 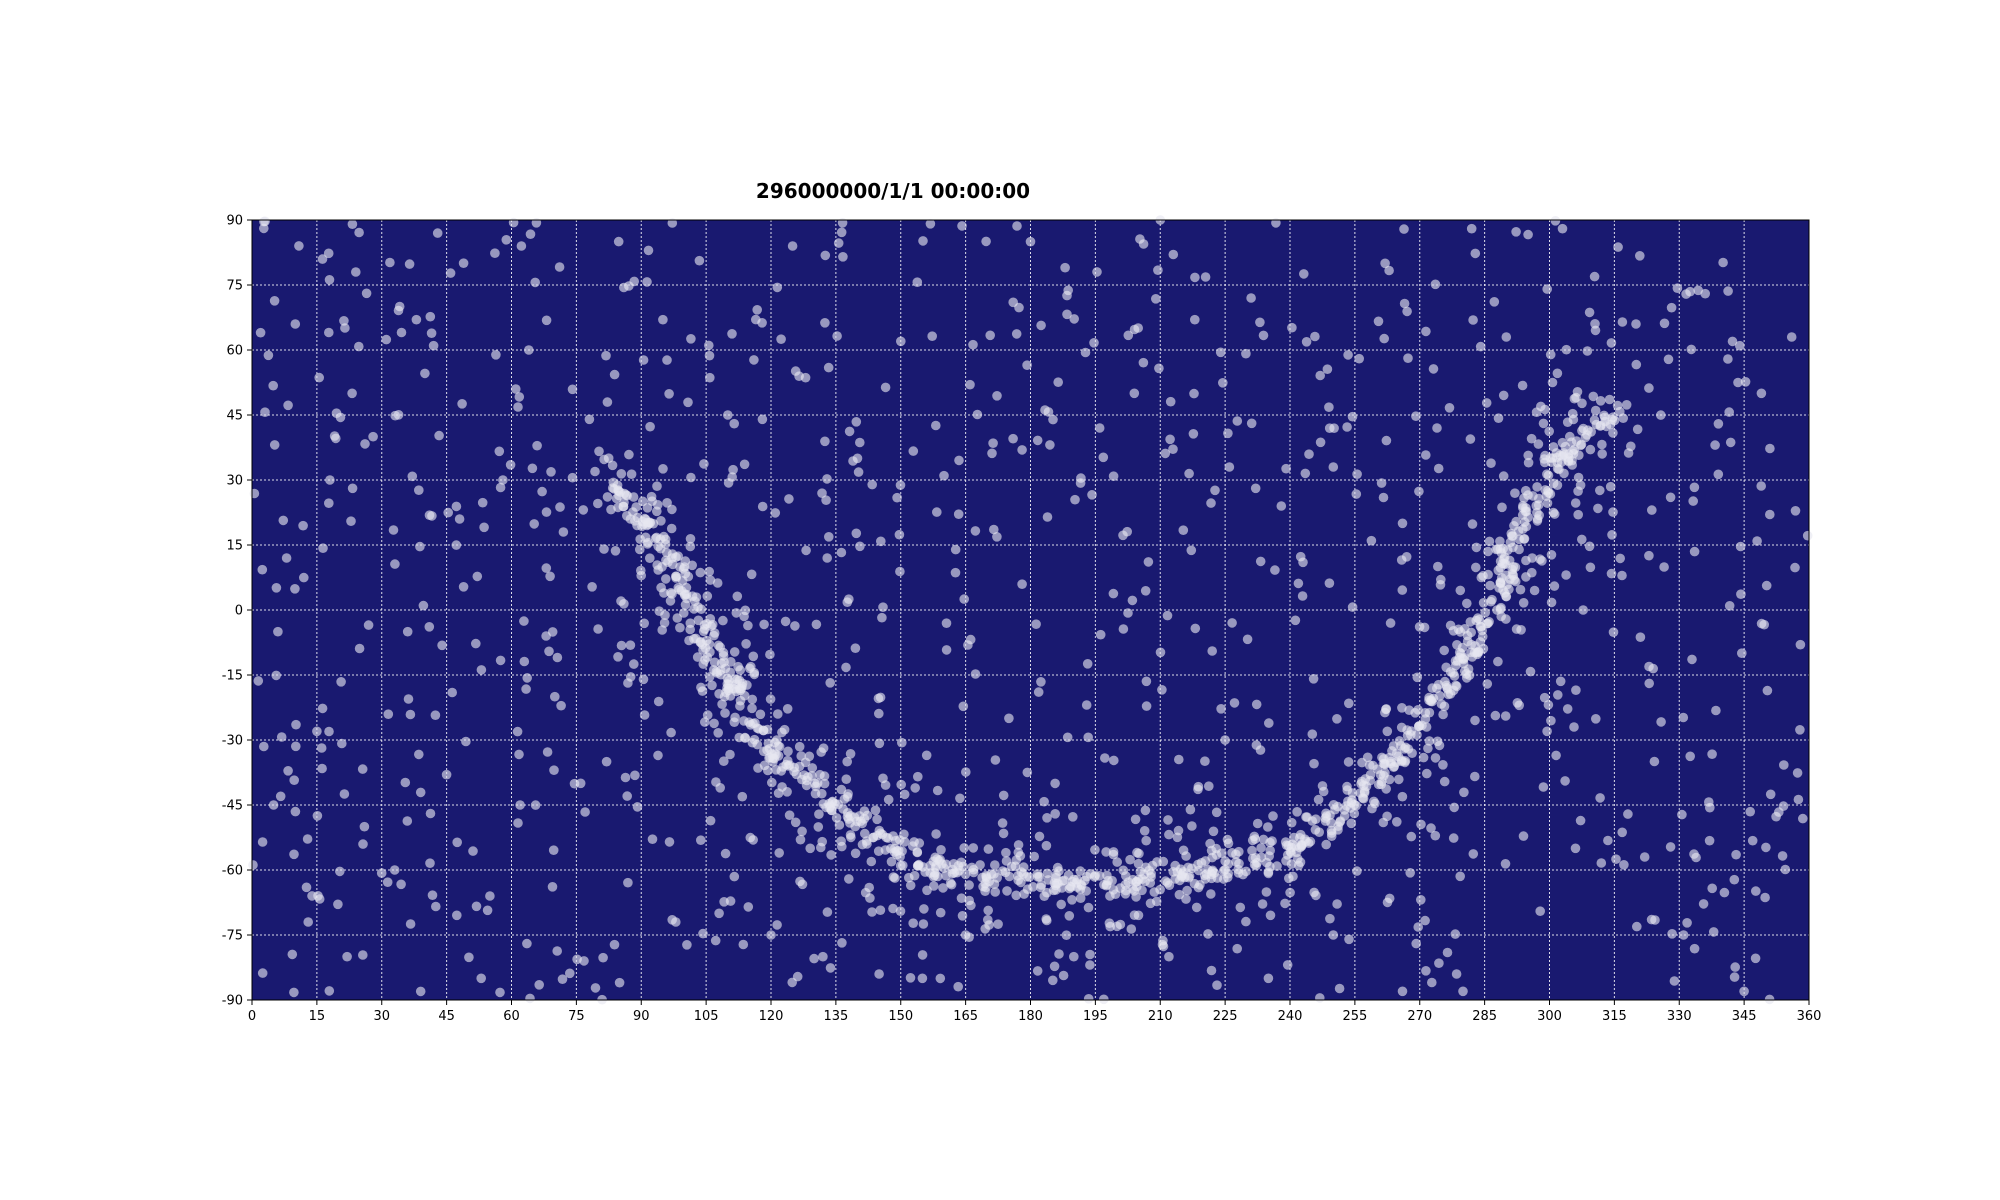 I want to click on y-tick-label: 90, so click(x=234, y=221).